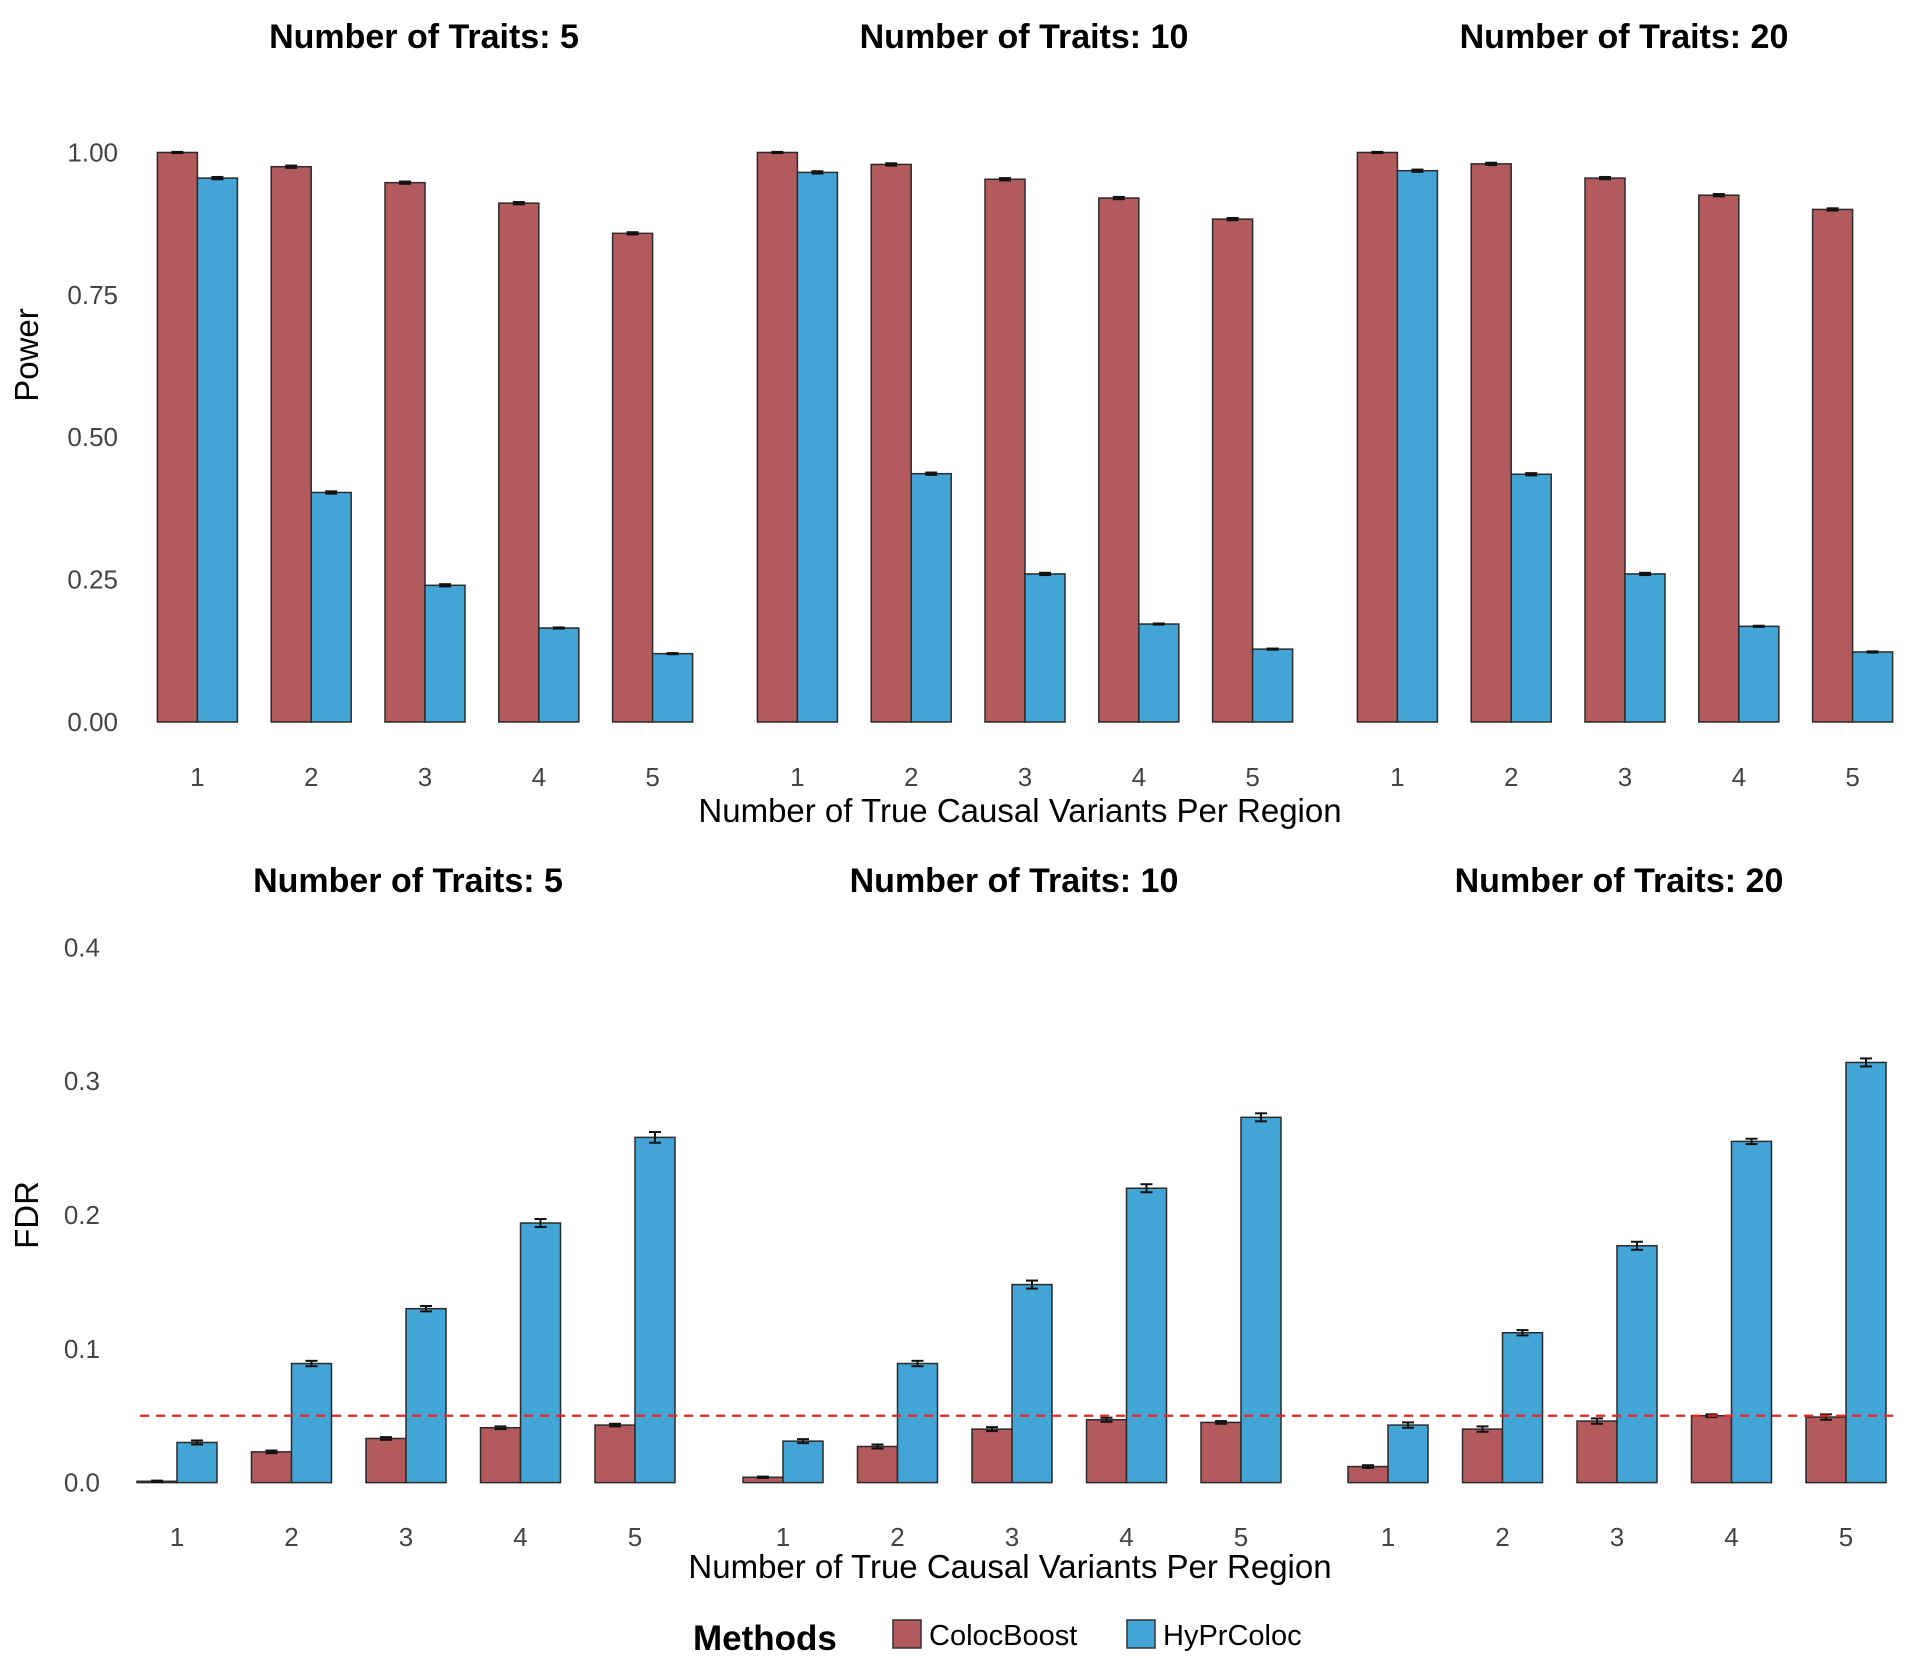  I want to click on power-y-tick-label: 1.00, so click(92, 152).